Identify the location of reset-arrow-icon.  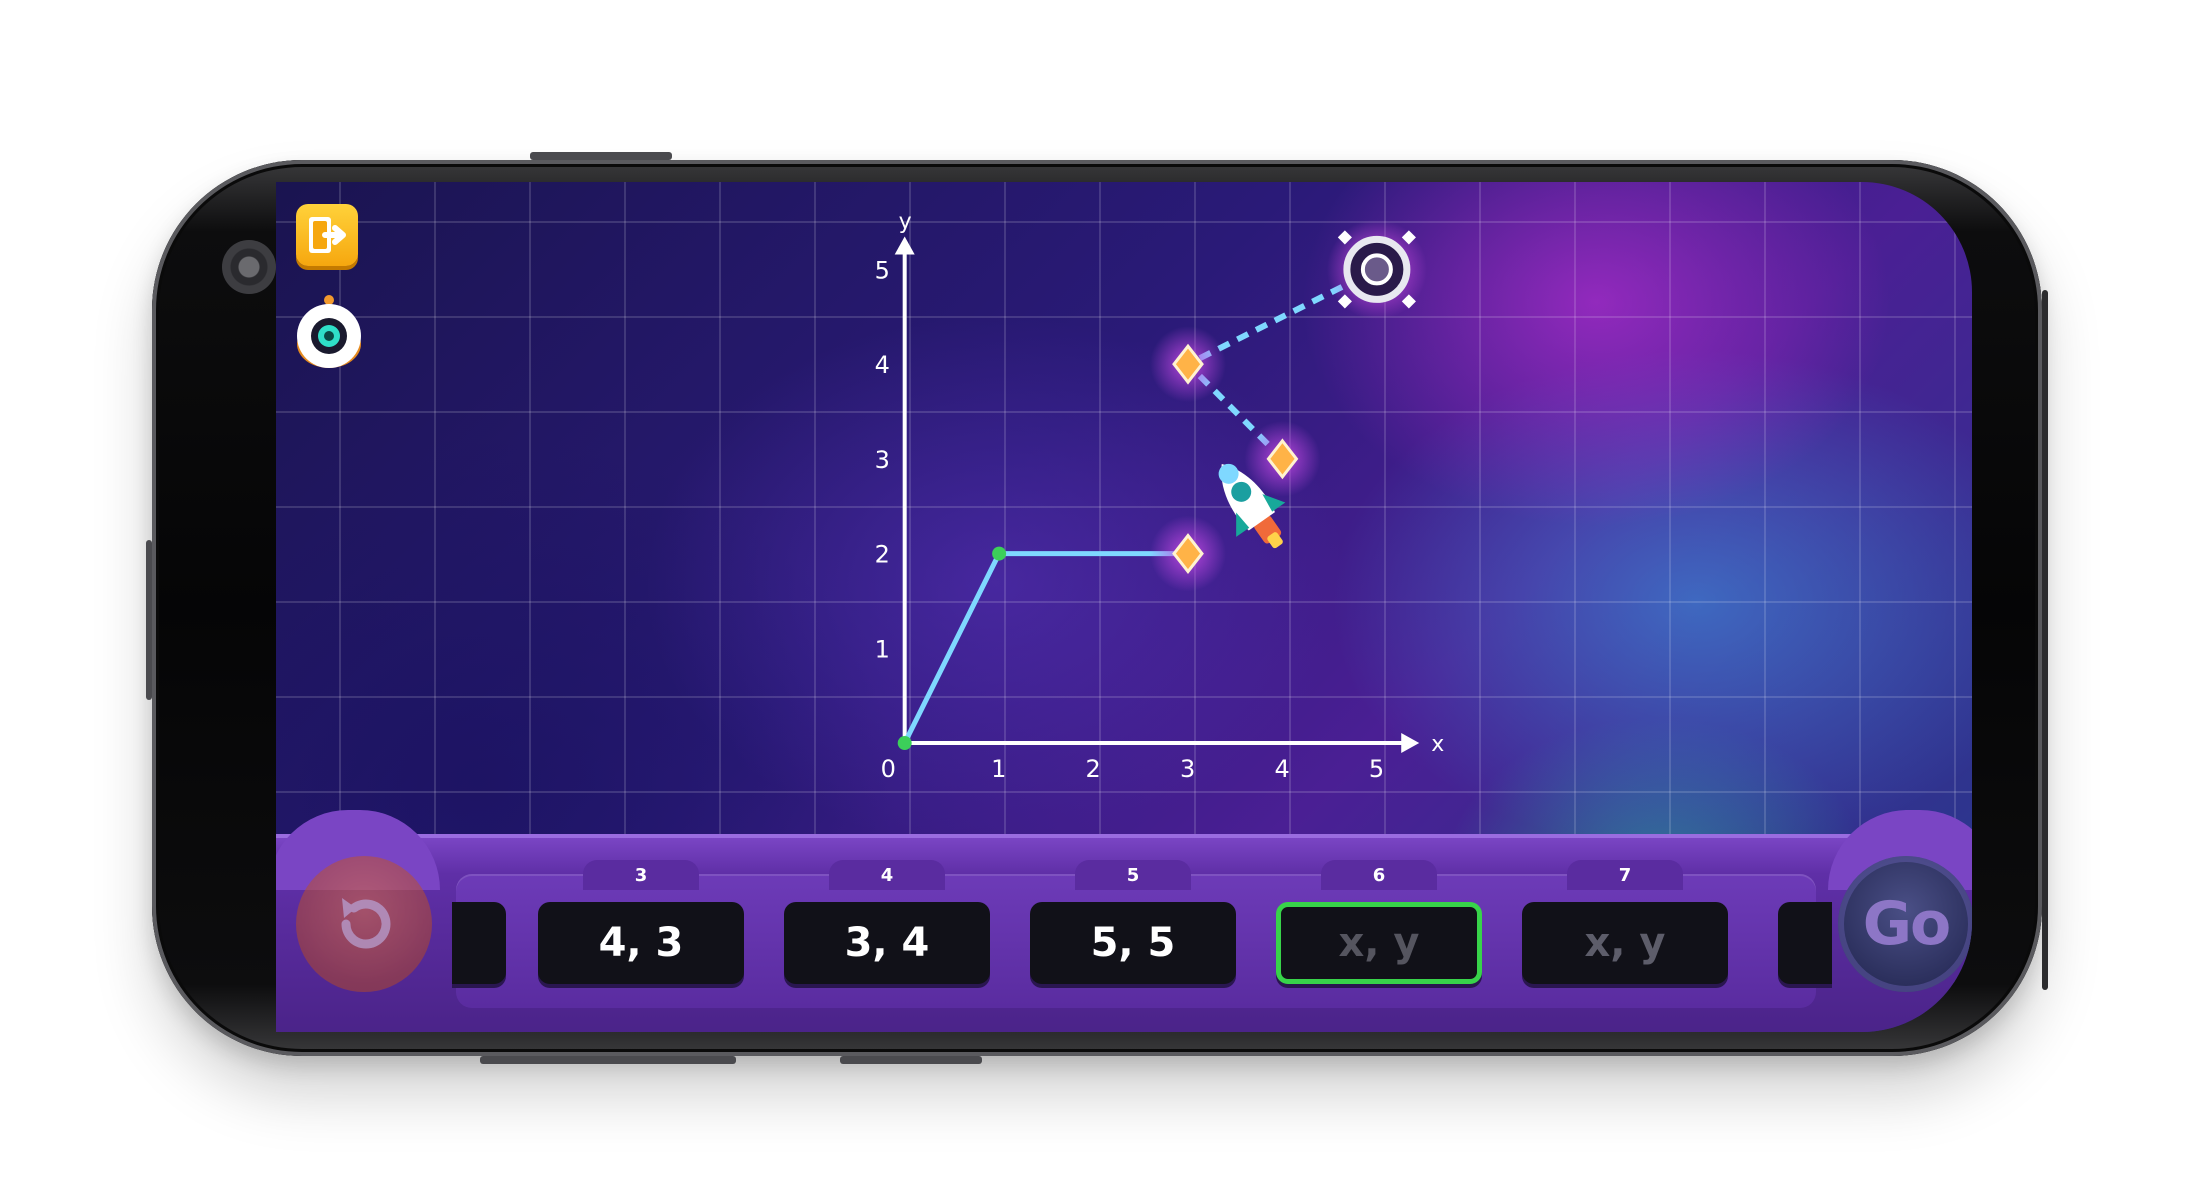
(366, 923).